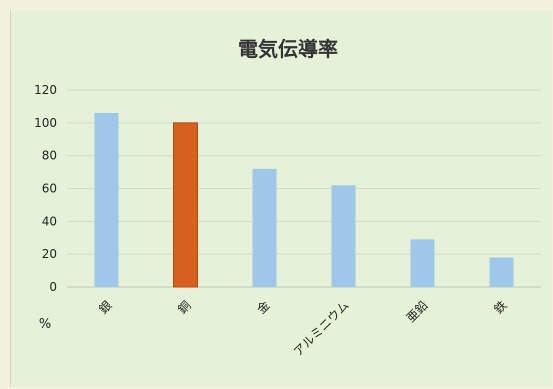 This screenshot has width=553, height=389. I want to click on chart-title: 電気伝導率, so click(288, 49).